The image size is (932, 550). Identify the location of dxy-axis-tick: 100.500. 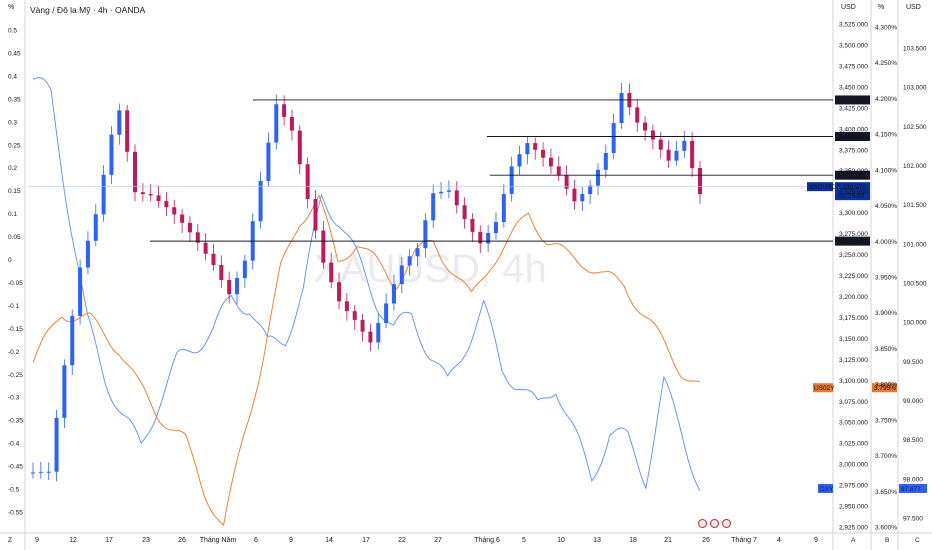
(915, 284).